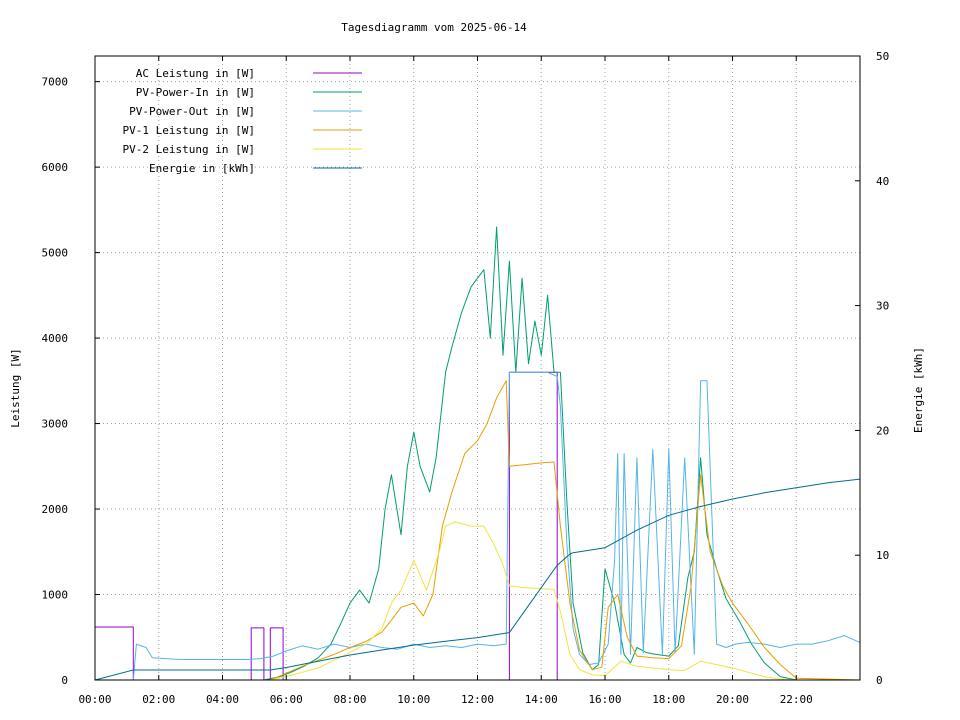 The height and width of the screenshot is (720, 960). I want to click on x-tick-label: 08:00, so click(349, 699).